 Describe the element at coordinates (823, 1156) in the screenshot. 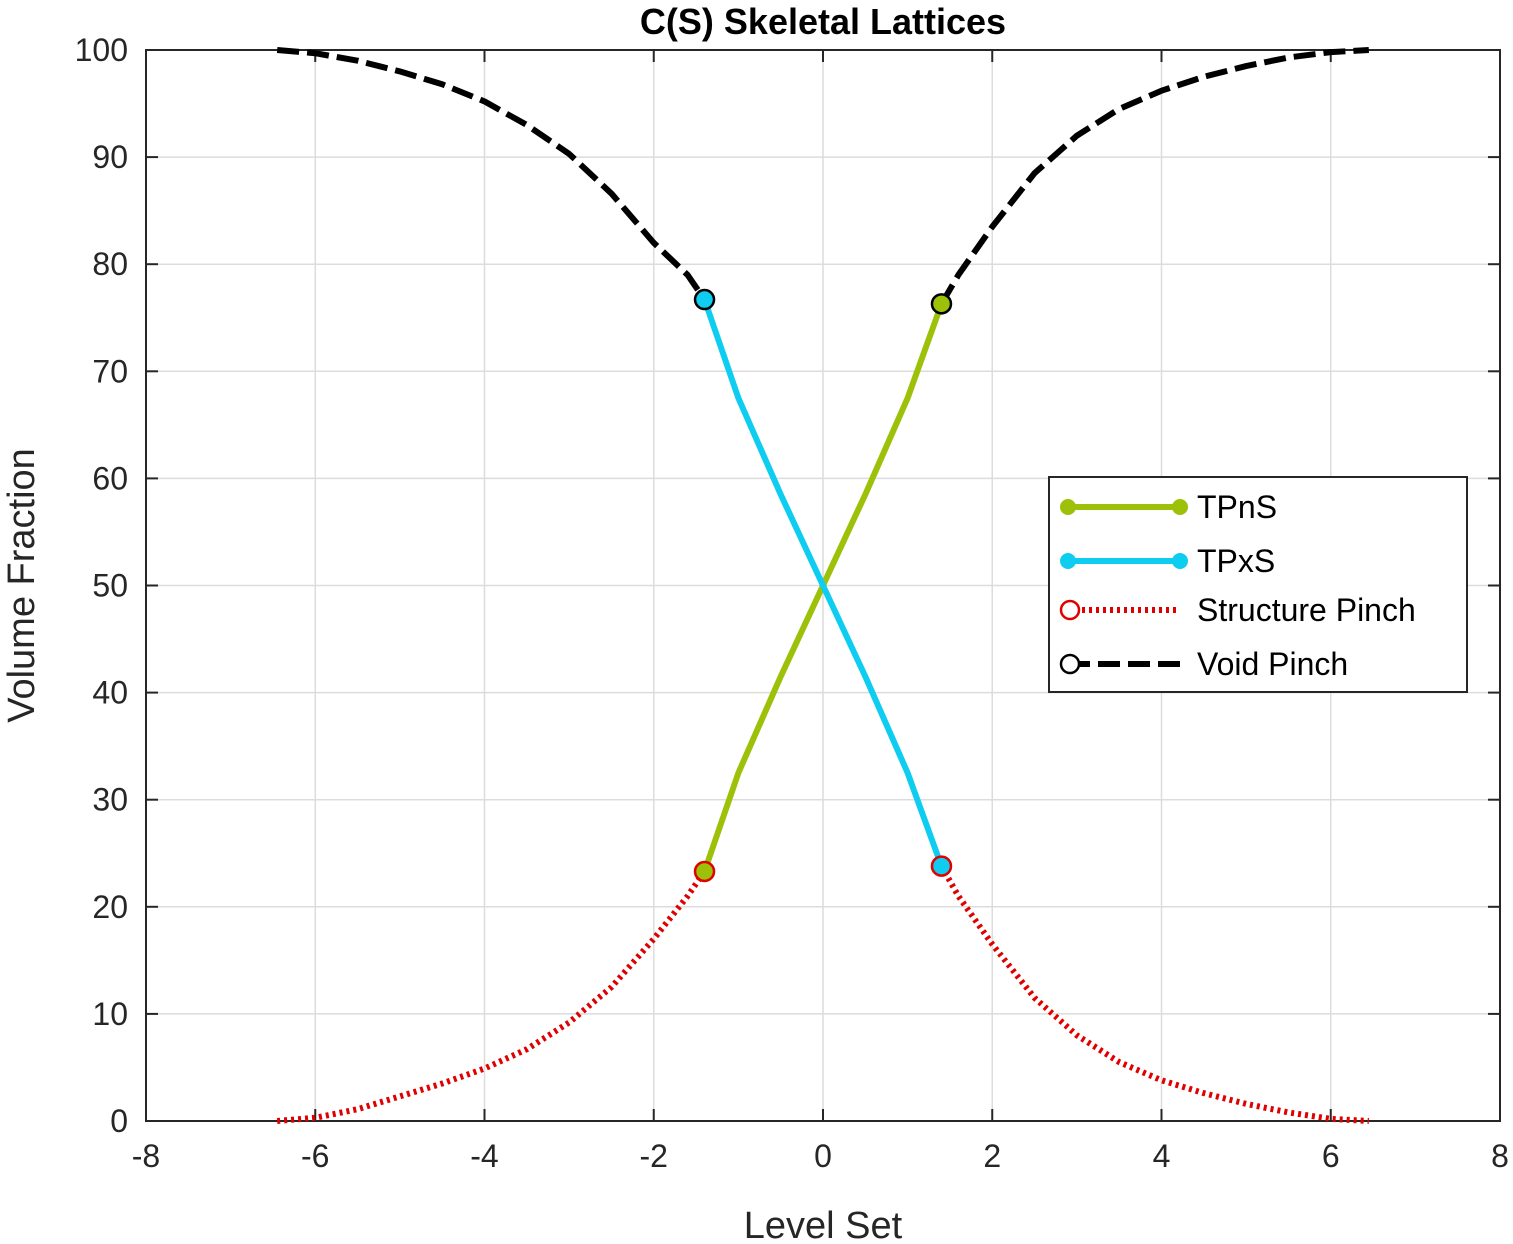

I see `x-tick-label: 0` at that location.